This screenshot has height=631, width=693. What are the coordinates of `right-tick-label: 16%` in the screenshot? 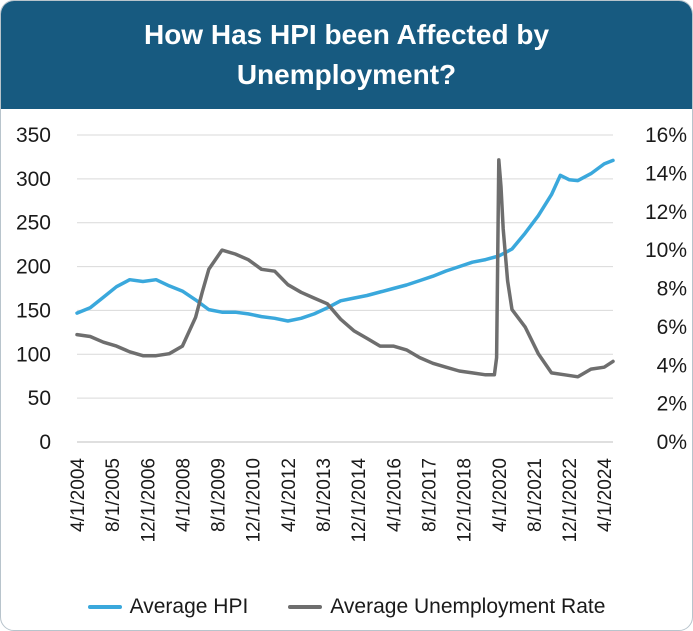 It's located at (666, 135).